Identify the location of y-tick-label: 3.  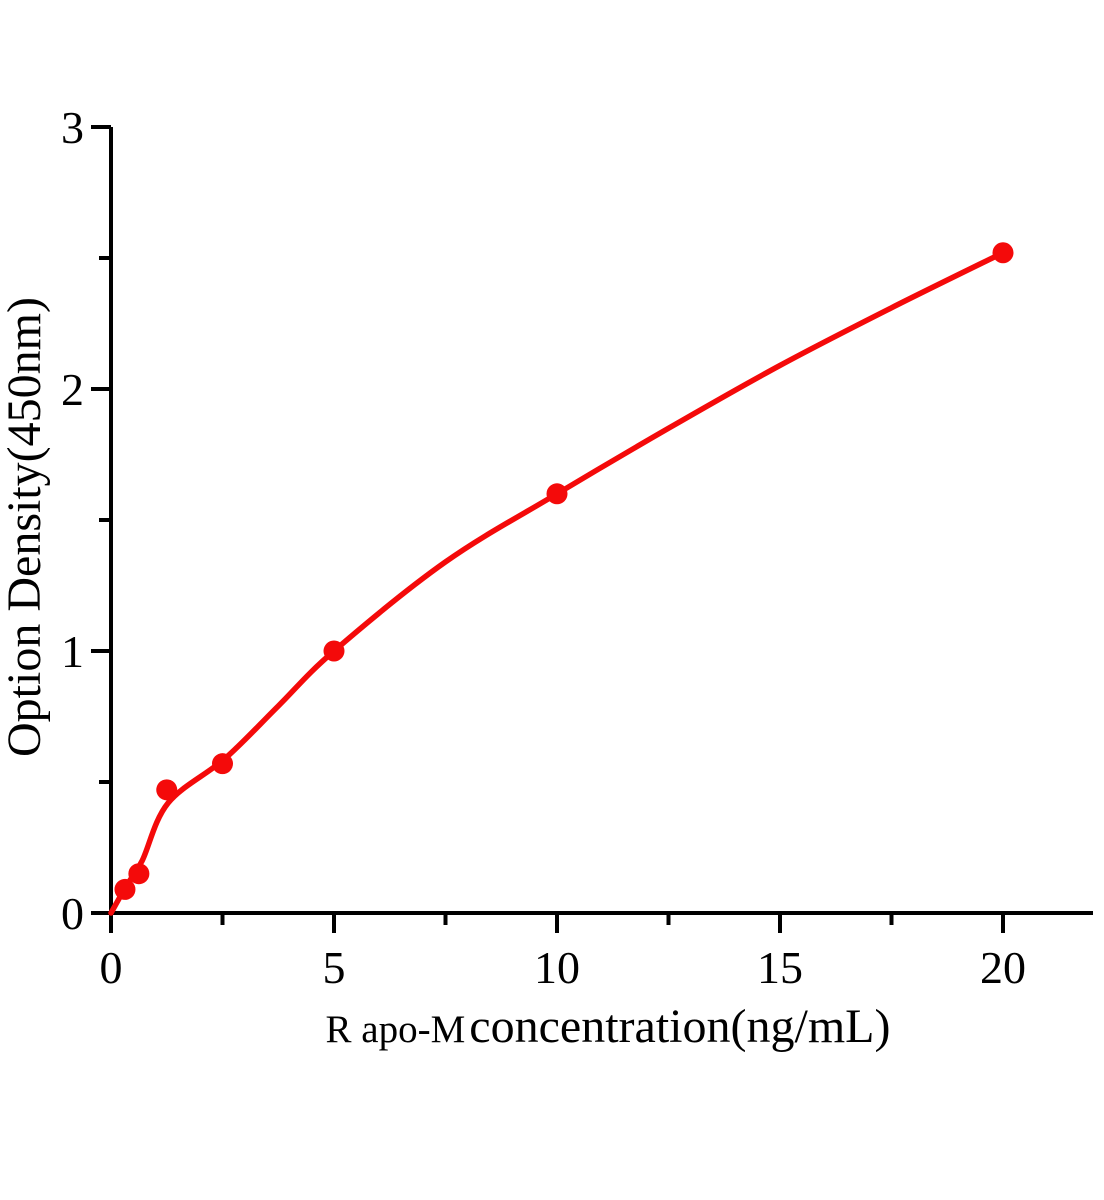
(72, 127).